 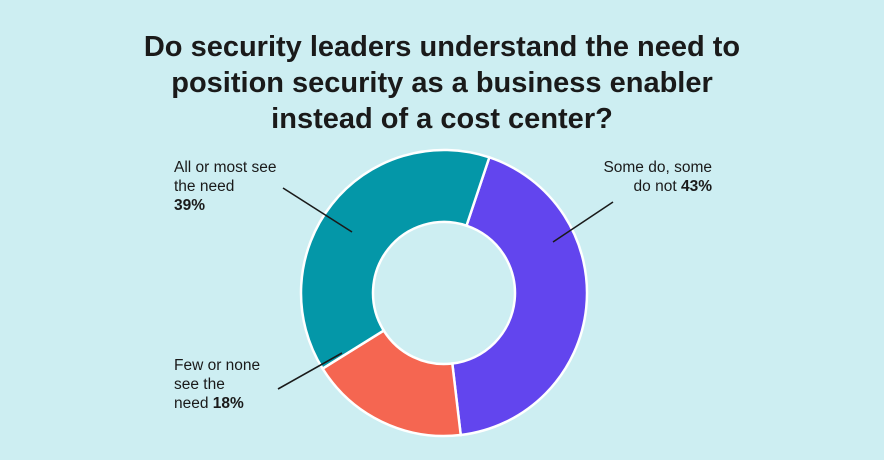 I want to click on label-some-do-line-2: do not 43%, so click(x=673, y=186).